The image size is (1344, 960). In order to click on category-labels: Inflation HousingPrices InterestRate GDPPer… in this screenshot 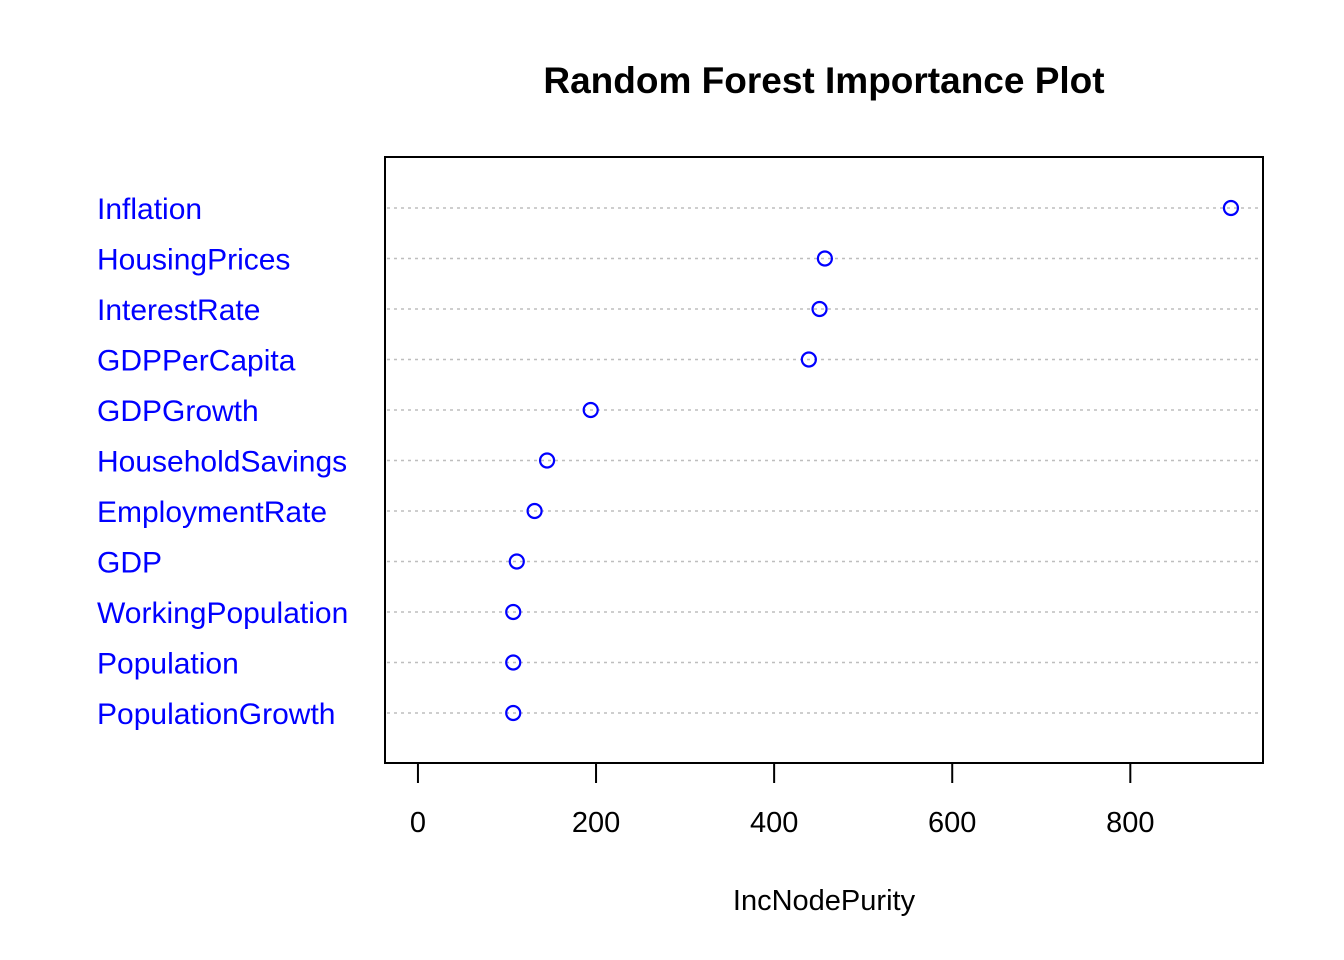, I will do `click(222, 462)`.